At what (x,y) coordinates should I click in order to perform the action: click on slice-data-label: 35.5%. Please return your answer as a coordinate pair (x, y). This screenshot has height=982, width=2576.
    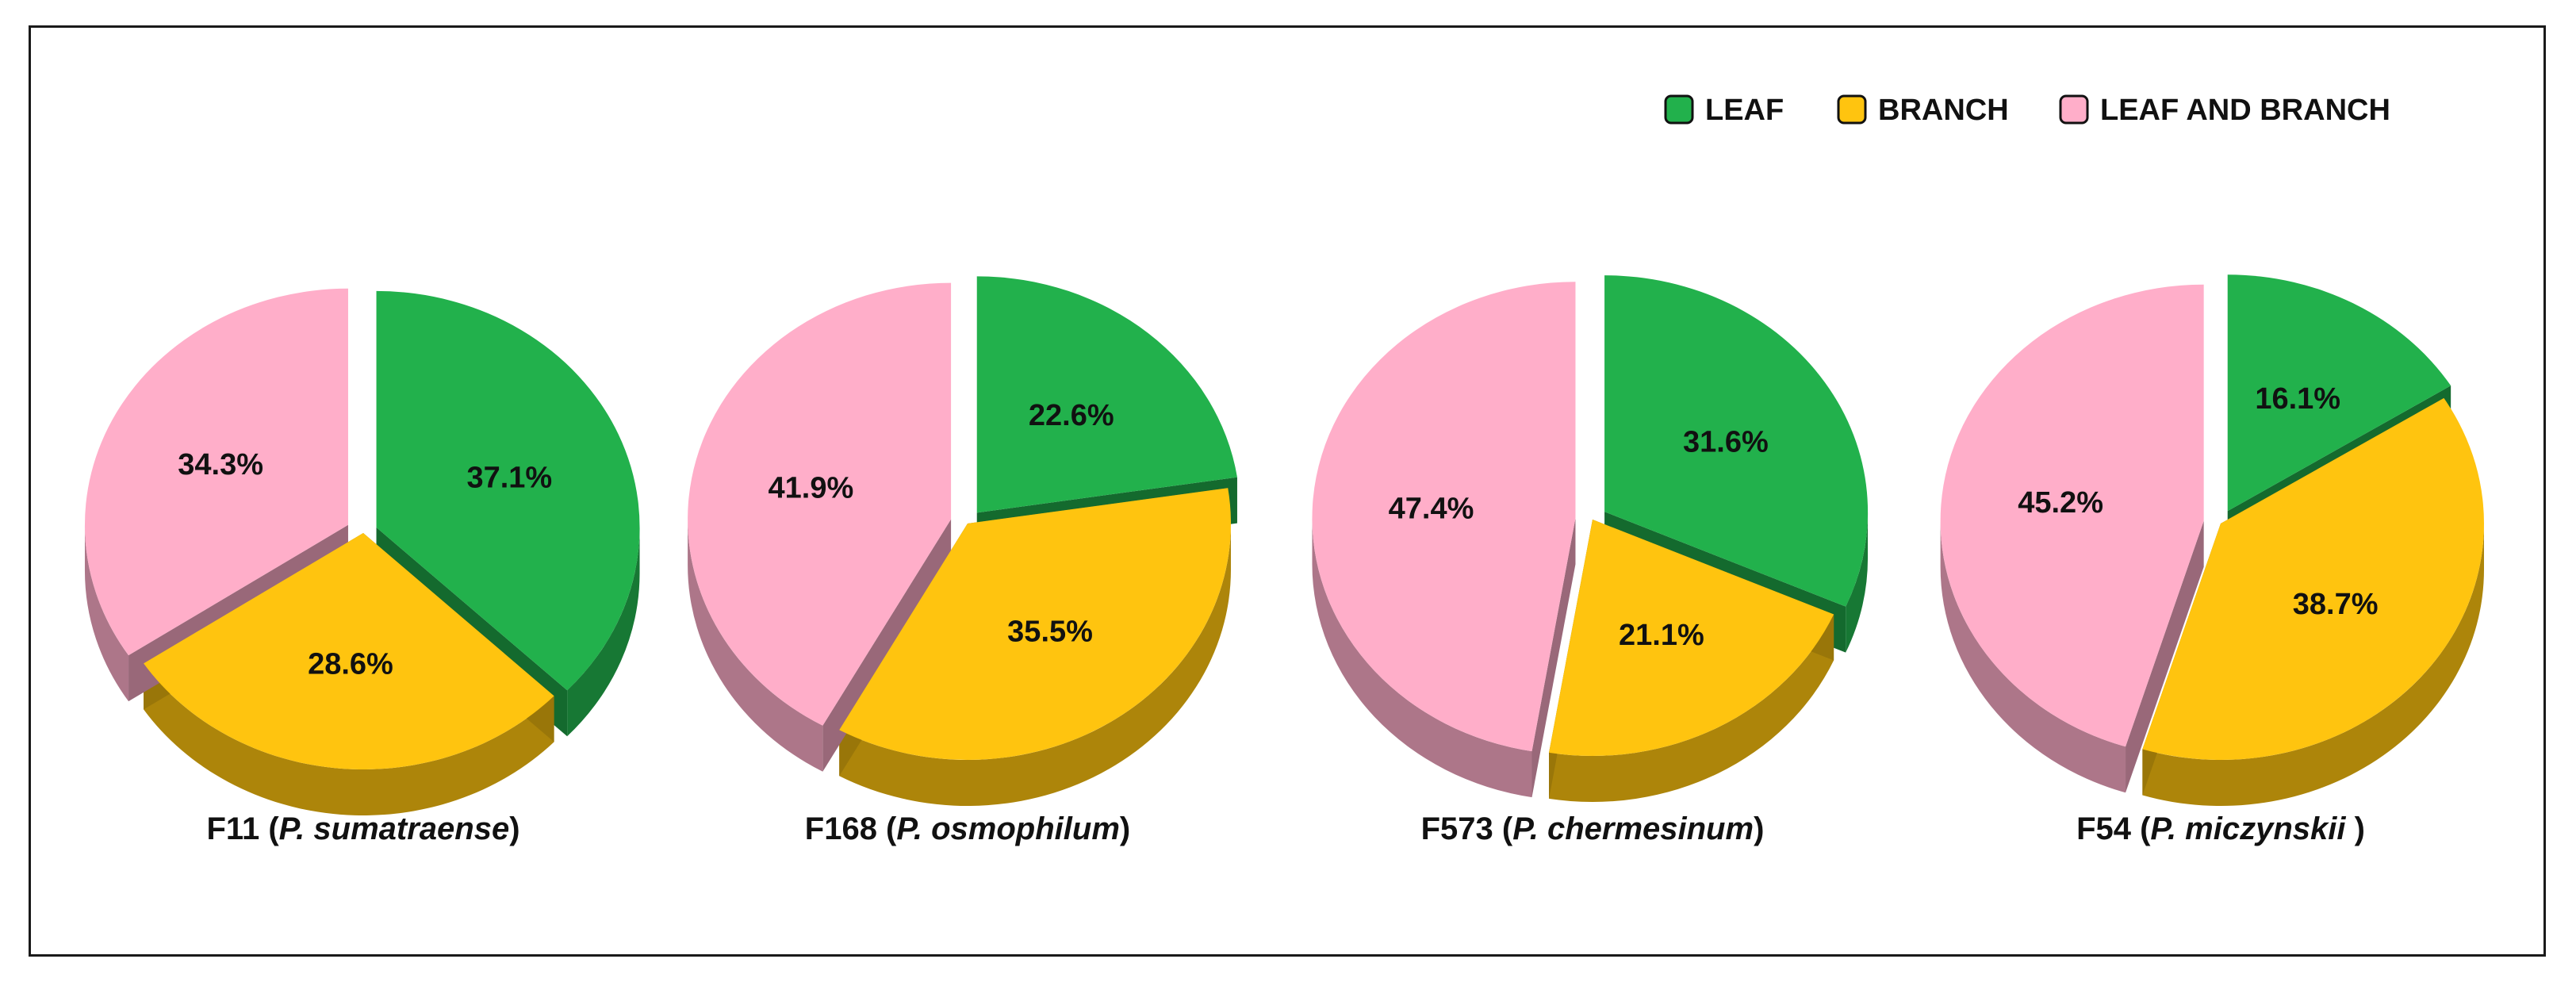
    Looking at the image, I should click on (1050, 632).